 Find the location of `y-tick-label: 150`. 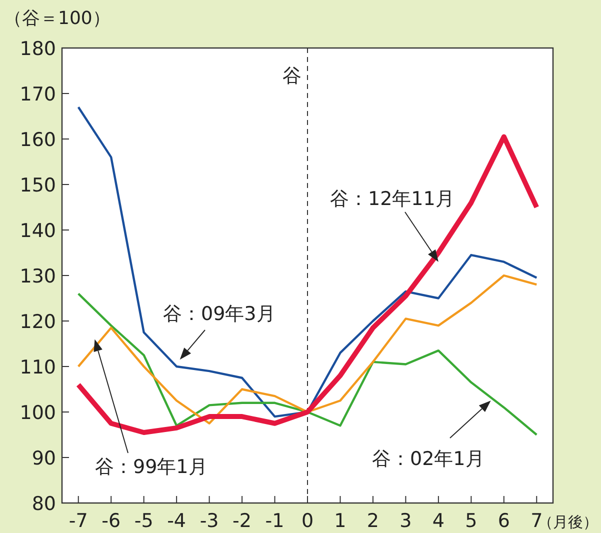

y-tick-label: 150 is located at coordinates (38, 185).